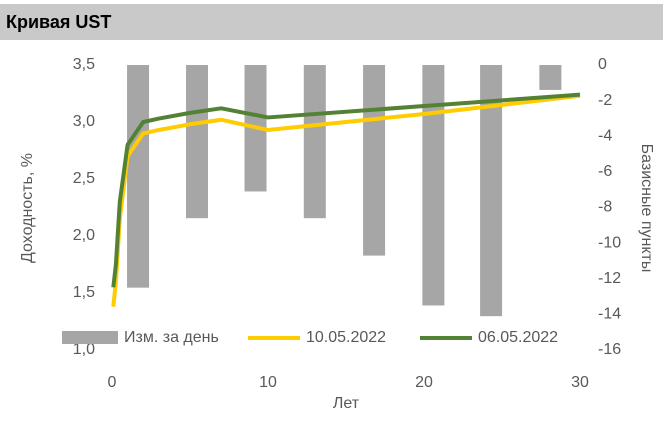 This screenshot has width=663, height=421. Describe the element at coordinates (58, 22) in the screenshot. I see `chart-title: Кривая UST` at that location.